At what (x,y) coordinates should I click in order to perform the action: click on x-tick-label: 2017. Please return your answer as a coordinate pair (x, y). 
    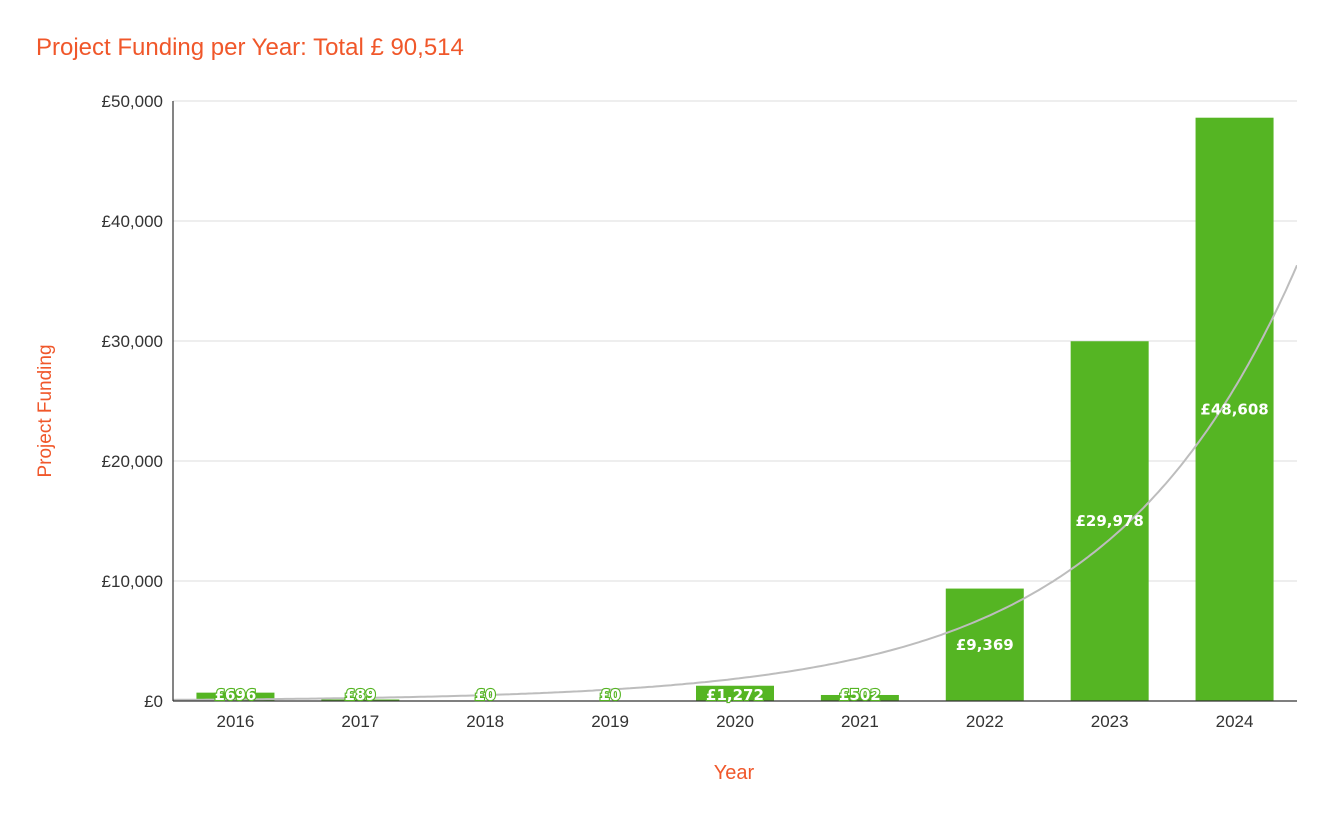
    Looking at the image, I should click on (360, 721).